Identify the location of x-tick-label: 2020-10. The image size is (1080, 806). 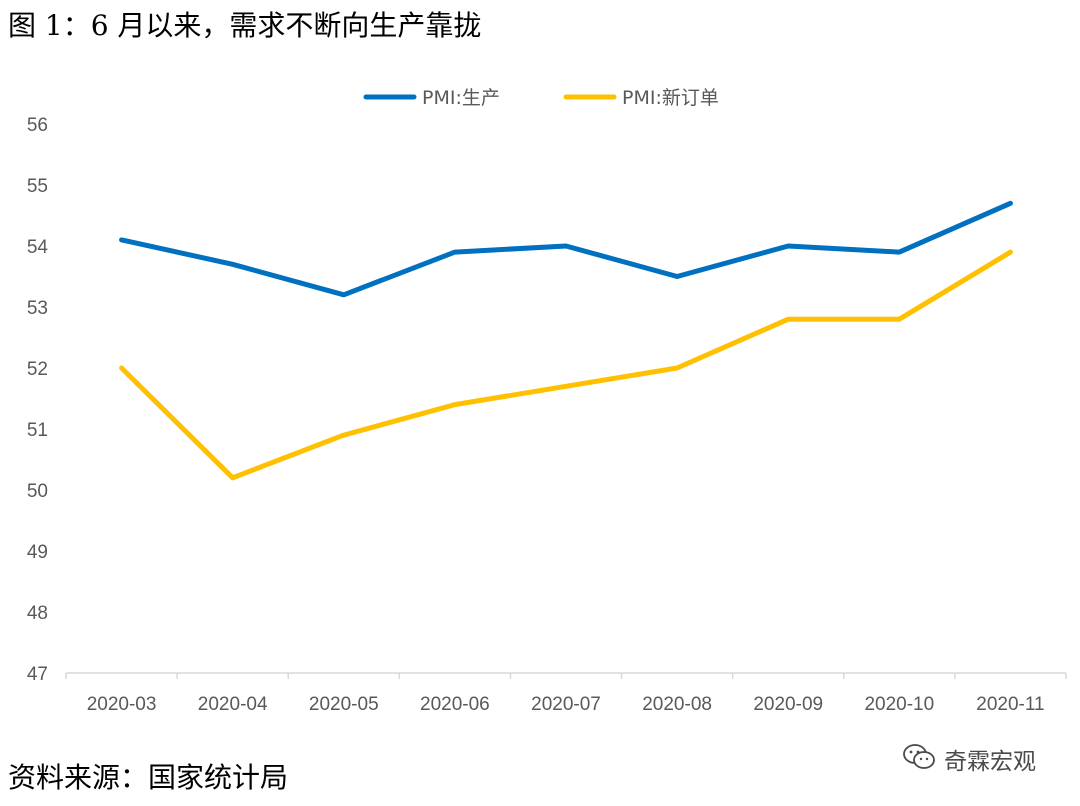
(899, 704).